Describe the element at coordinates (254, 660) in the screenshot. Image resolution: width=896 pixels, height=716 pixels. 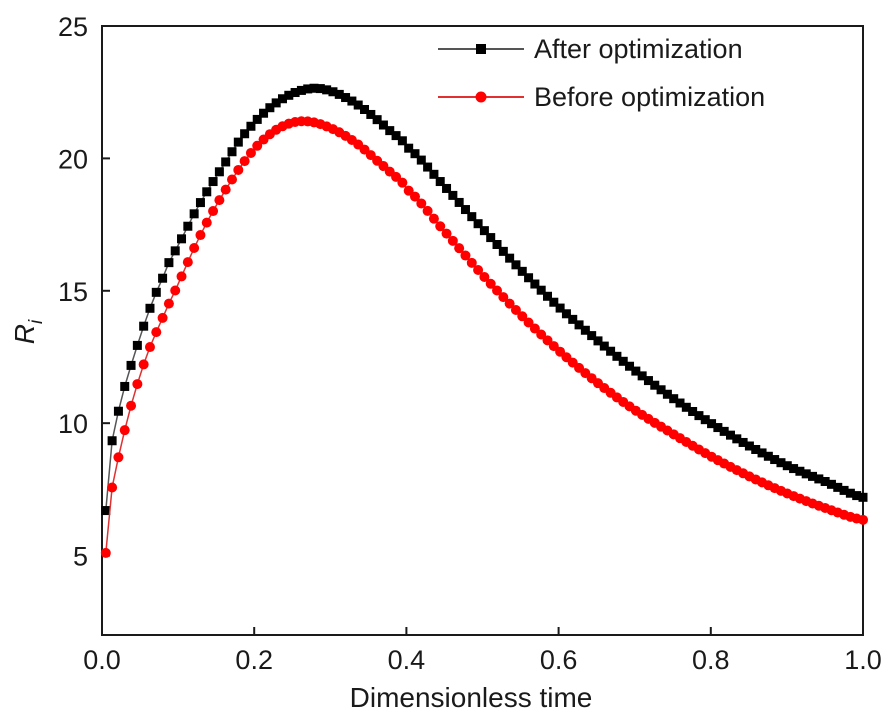
I see `x-tick-label: 0.2` at that location.